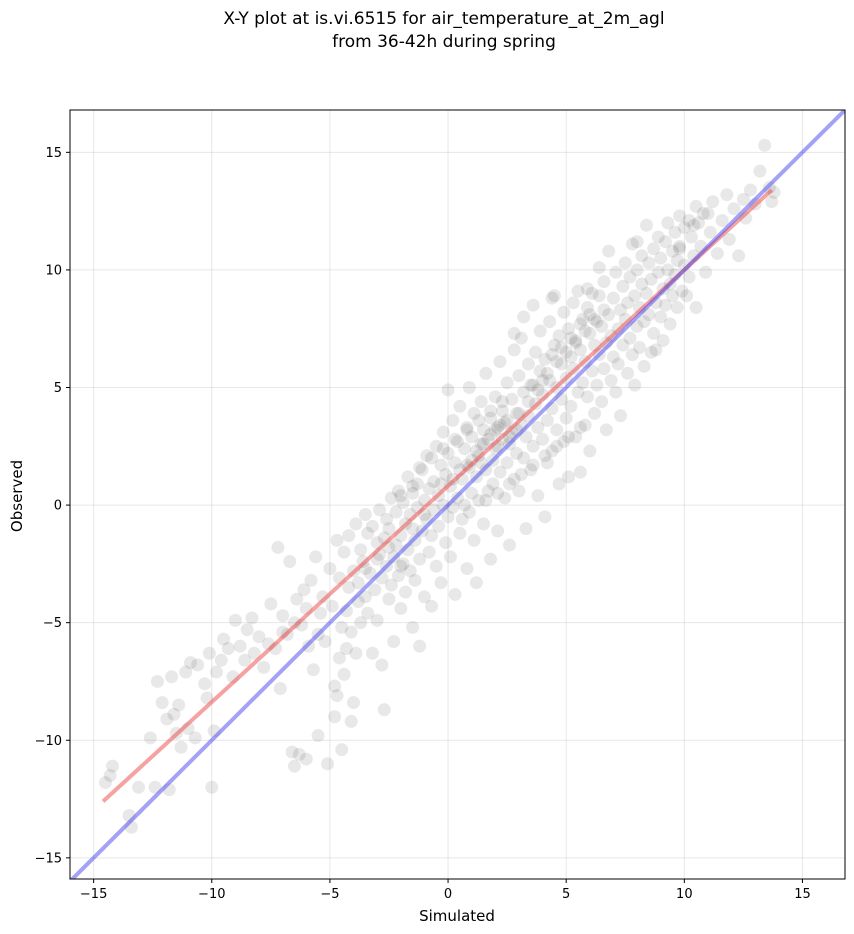 This screenshot has height=934, width=854. What do you see at coordinates (58, 388) in the screenshot?
I see `y-tick-label: 5` at bounding box center [58, 388].